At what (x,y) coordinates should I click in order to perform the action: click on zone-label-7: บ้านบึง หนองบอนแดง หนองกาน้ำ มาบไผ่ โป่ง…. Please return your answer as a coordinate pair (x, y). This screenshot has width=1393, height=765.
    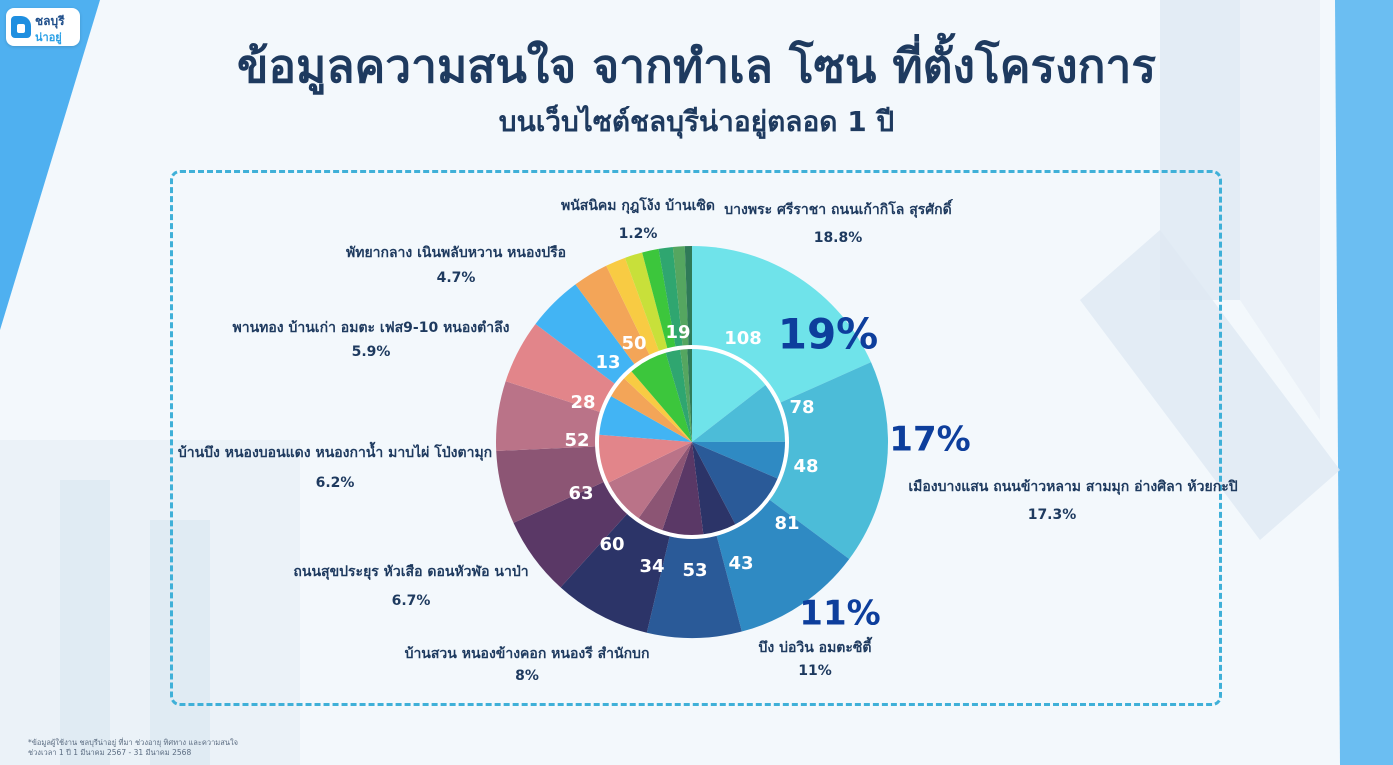
    Looking at the image, I should click on (335, 451).